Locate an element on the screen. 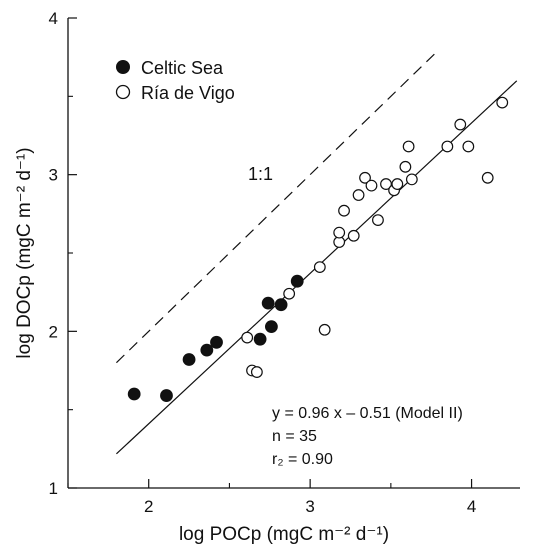 This screenshot has width=535, height=551. sample-size: n = 35 is located at coordinates (294, 436).